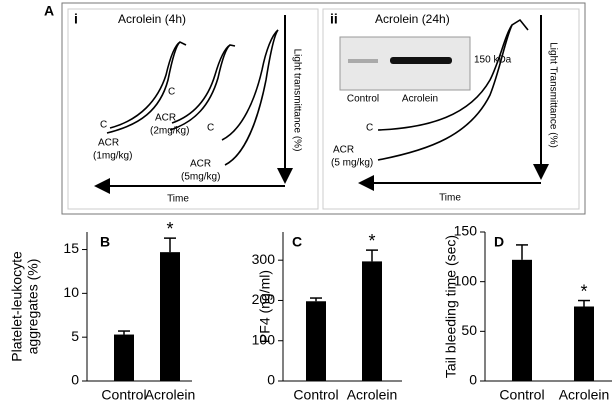 This screenshot has height=407, width=614. Describe the element at coordinates (49, 11) in the screenshot. I see `panel-label: A` at that location.